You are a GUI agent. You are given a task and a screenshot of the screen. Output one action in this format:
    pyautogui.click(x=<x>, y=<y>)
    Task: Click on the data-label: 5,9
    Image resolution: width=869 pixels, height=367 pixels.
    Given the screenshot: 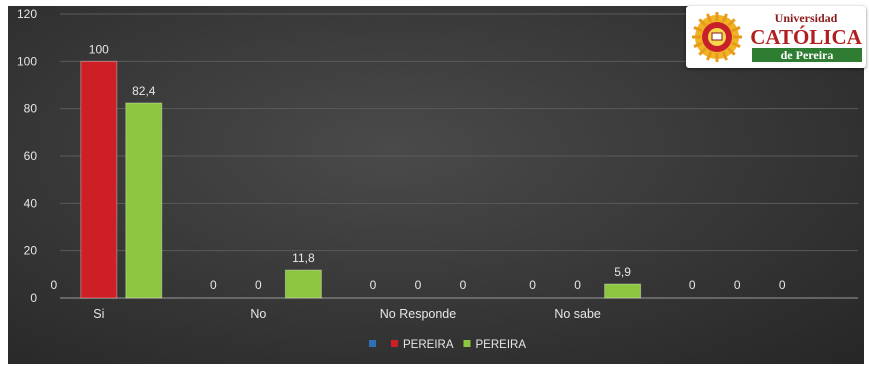 What is the action you would take?
    pyautogui.click(x=622, y=272)
    